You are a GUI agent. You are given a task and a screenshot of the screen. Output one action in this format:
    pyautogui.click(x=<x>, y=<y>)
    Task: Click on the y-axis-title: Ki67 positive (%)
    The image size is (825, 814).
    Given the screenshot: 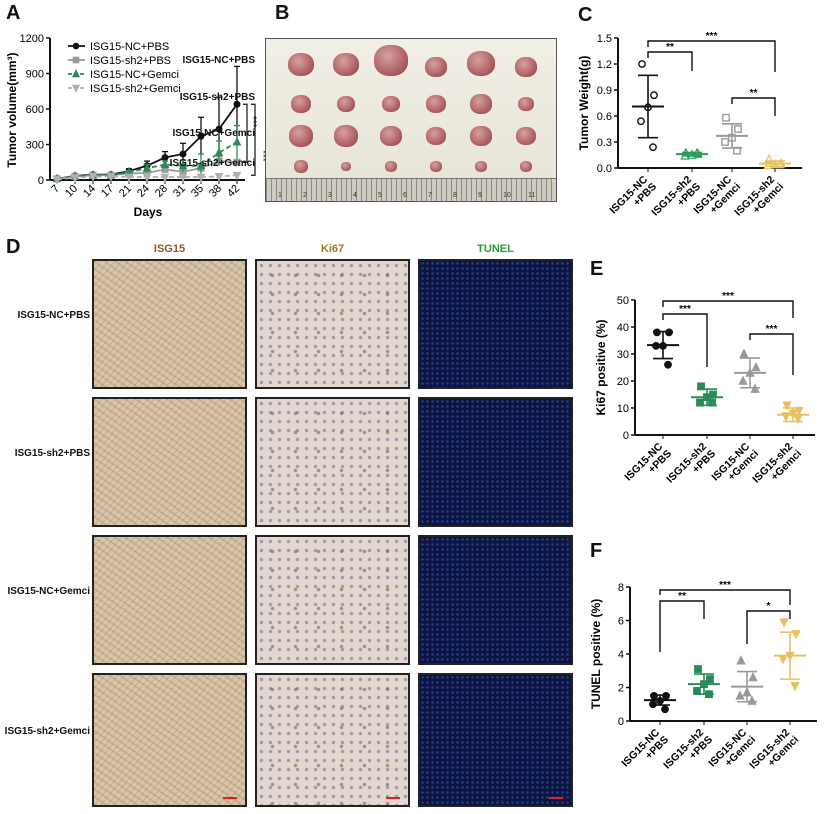 What is the action you would take?
    pyautogui.click(x=601, y=367)
    